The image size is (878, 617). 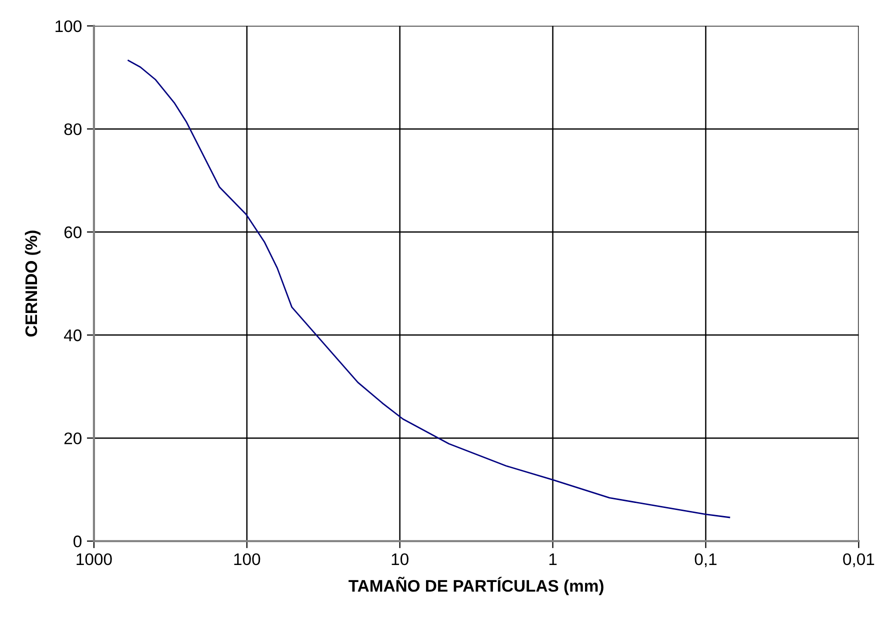 What do you see at coordinates (32, 283) in the screenshot?
I see `y-axis-title: CERNIDO (%)` at bounding box center [32, 283].